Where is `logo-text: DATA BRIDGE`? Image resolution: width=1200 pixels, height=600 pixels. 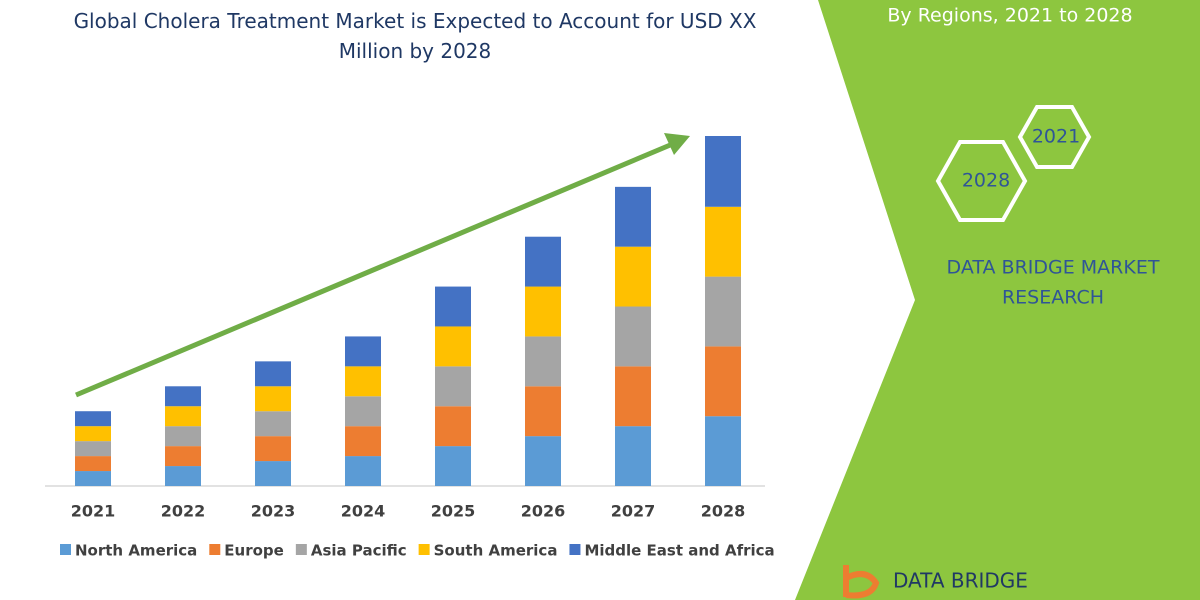
logo-text: DATA BRIDGE is located at coordinates (960, 581).